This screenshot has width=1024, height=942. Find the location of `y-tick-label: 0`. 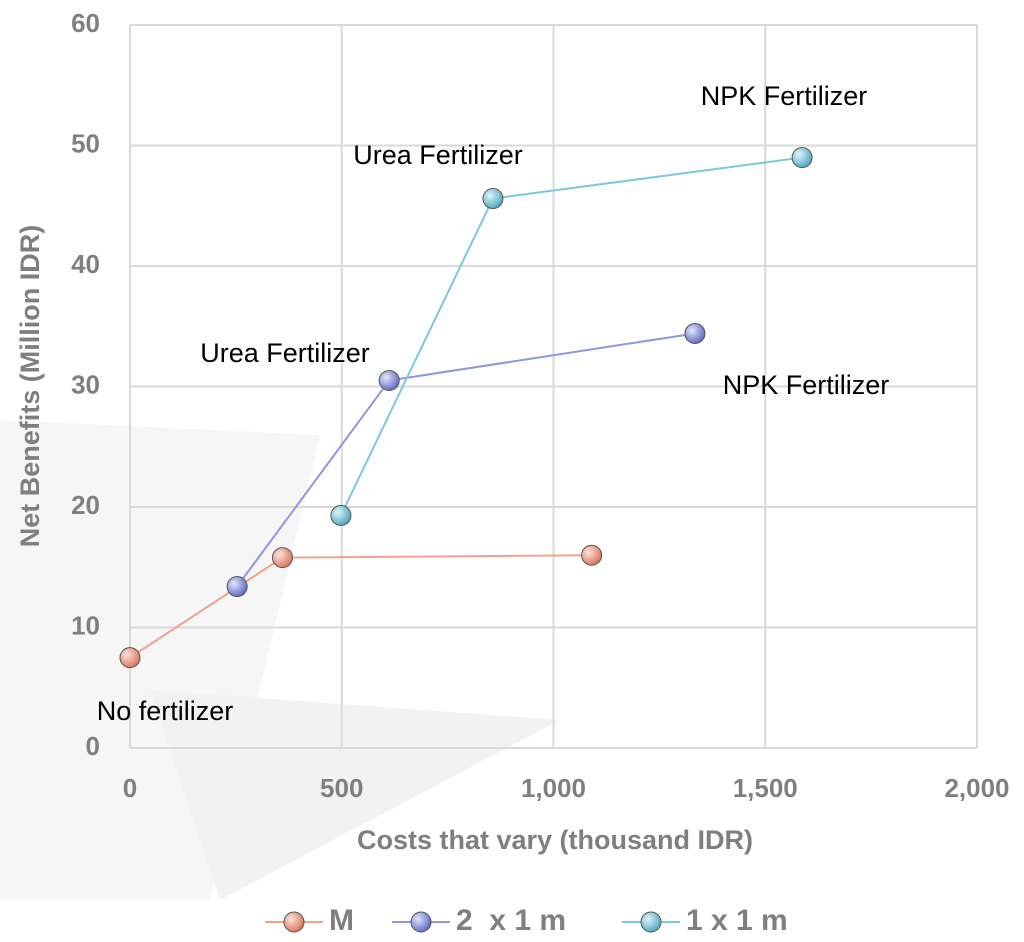

y-tick-label: 0 is located at coordinates (93, 746).